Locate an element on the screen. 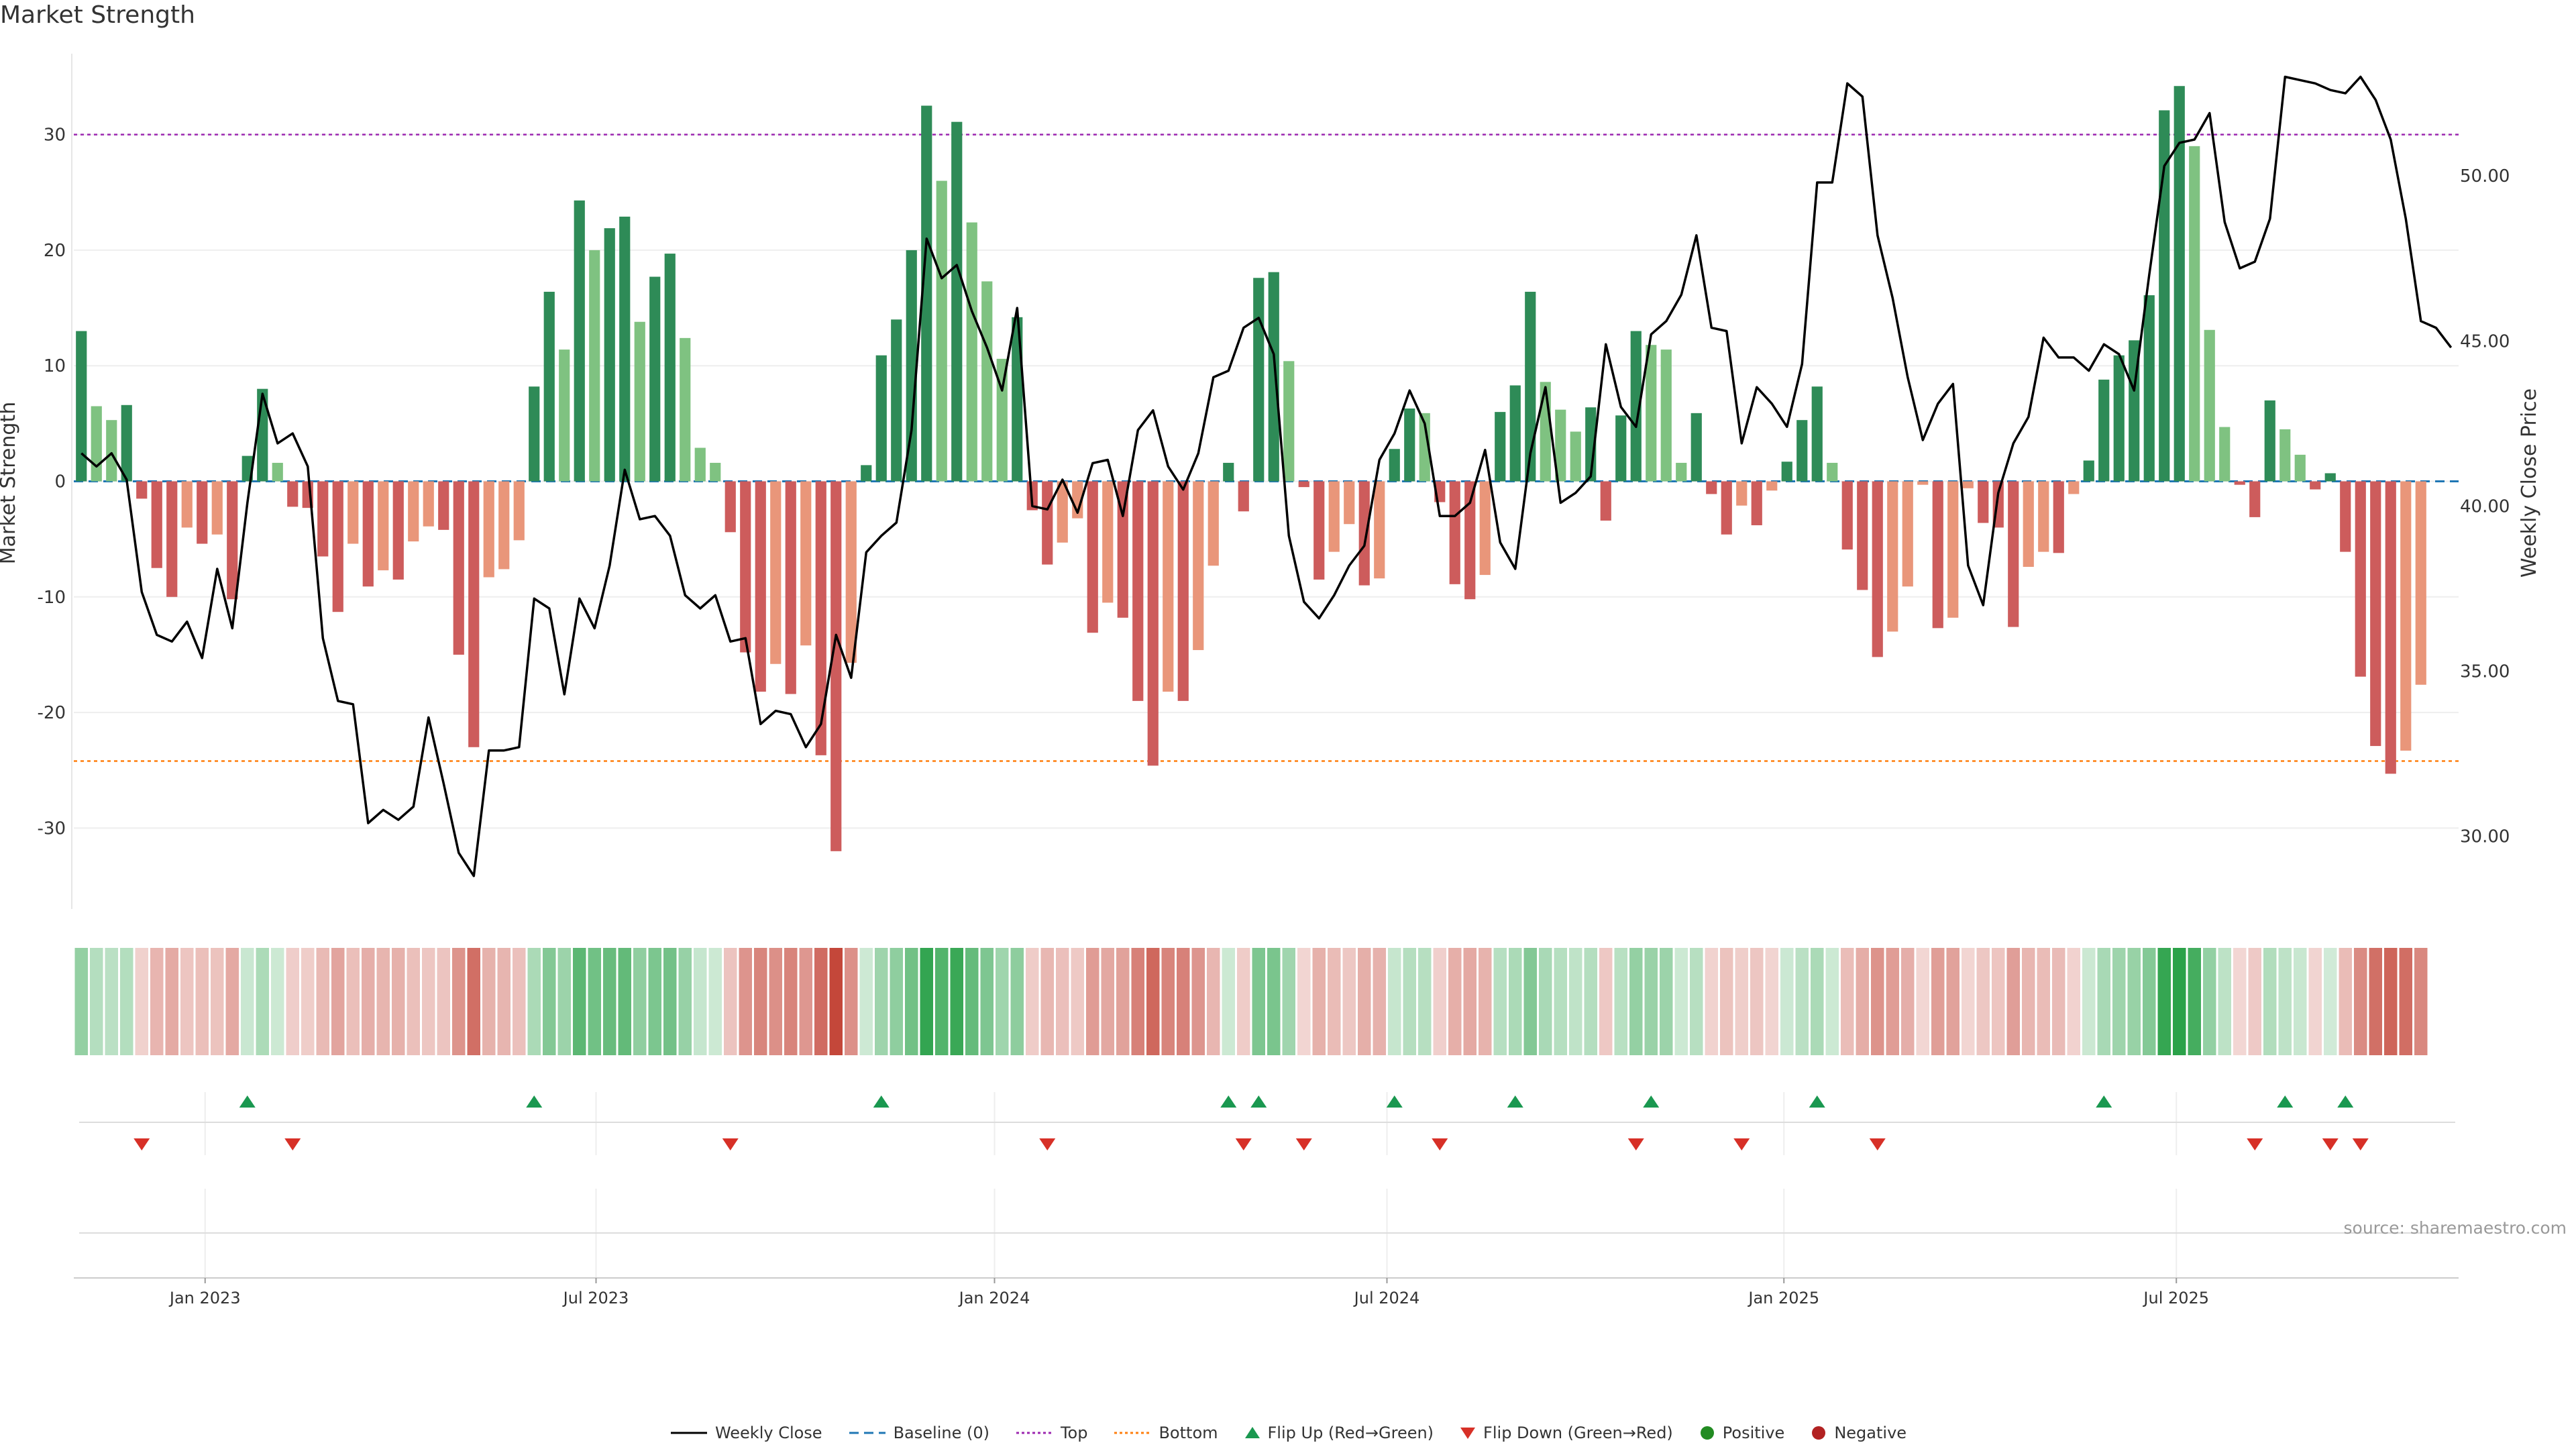  y2-tick-label: 45.00 is located at coordinates (2485, 341).